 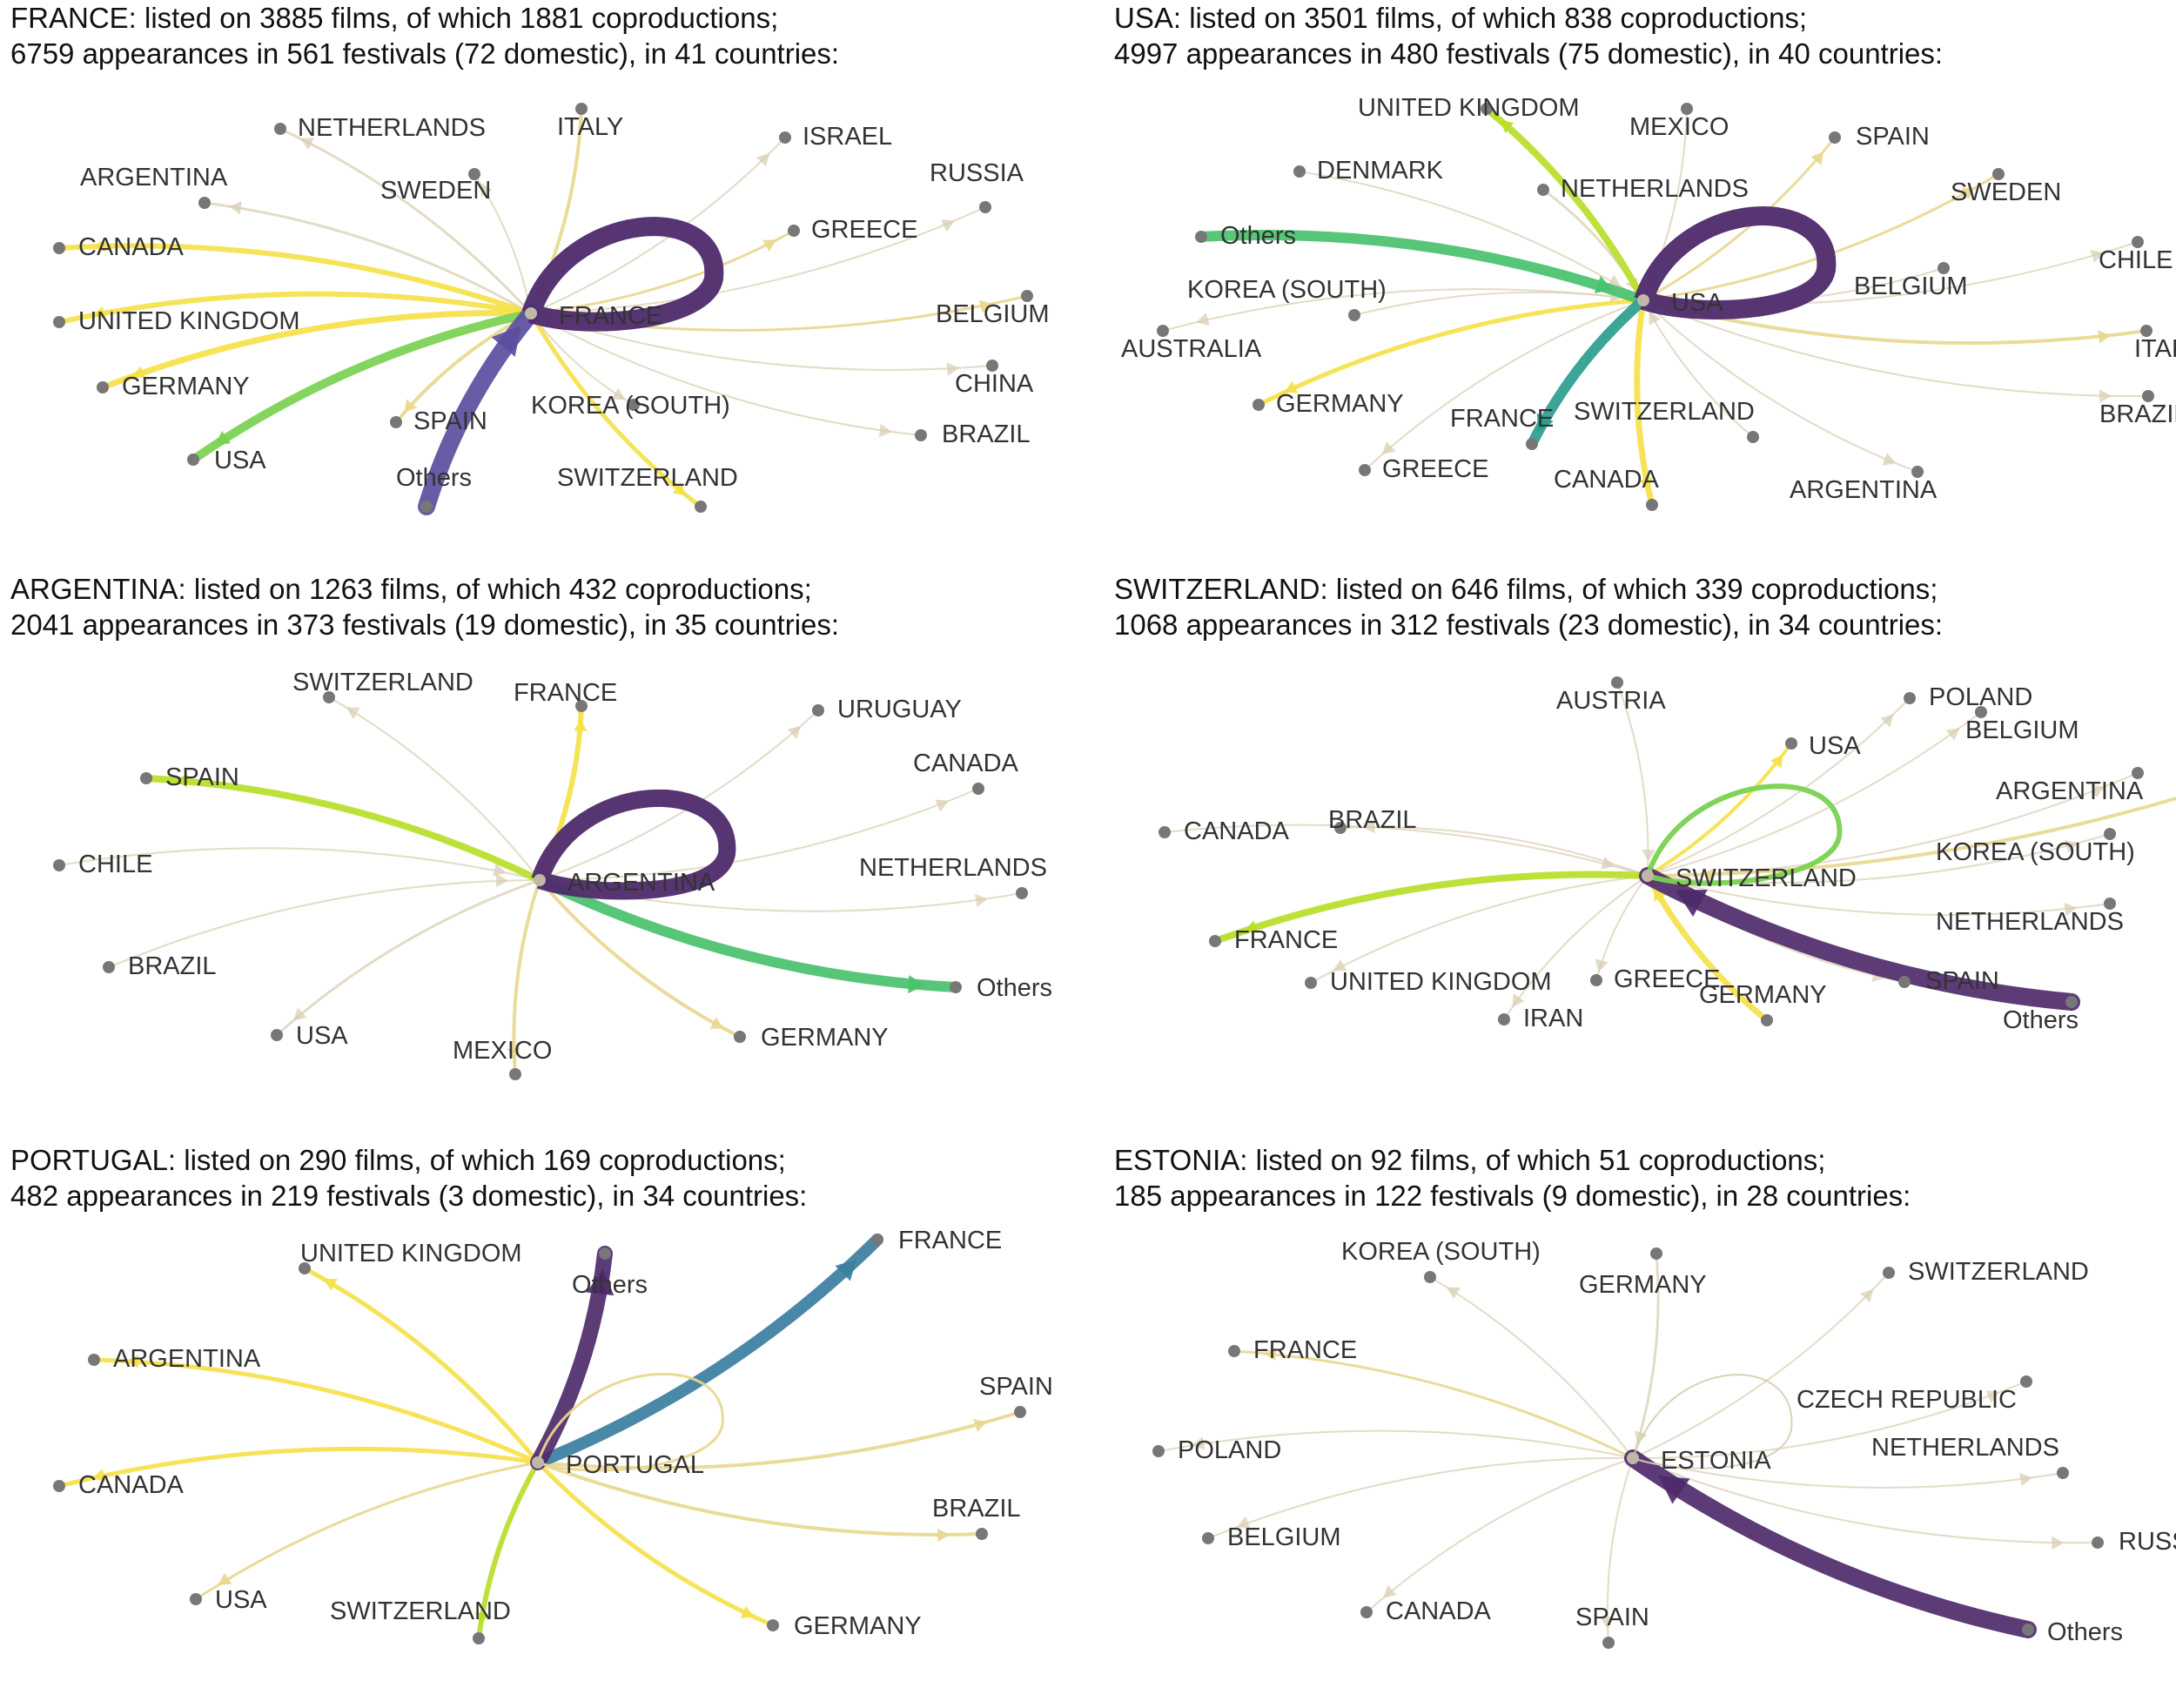 I want to click on node-italy, so click(x=581, y=109).